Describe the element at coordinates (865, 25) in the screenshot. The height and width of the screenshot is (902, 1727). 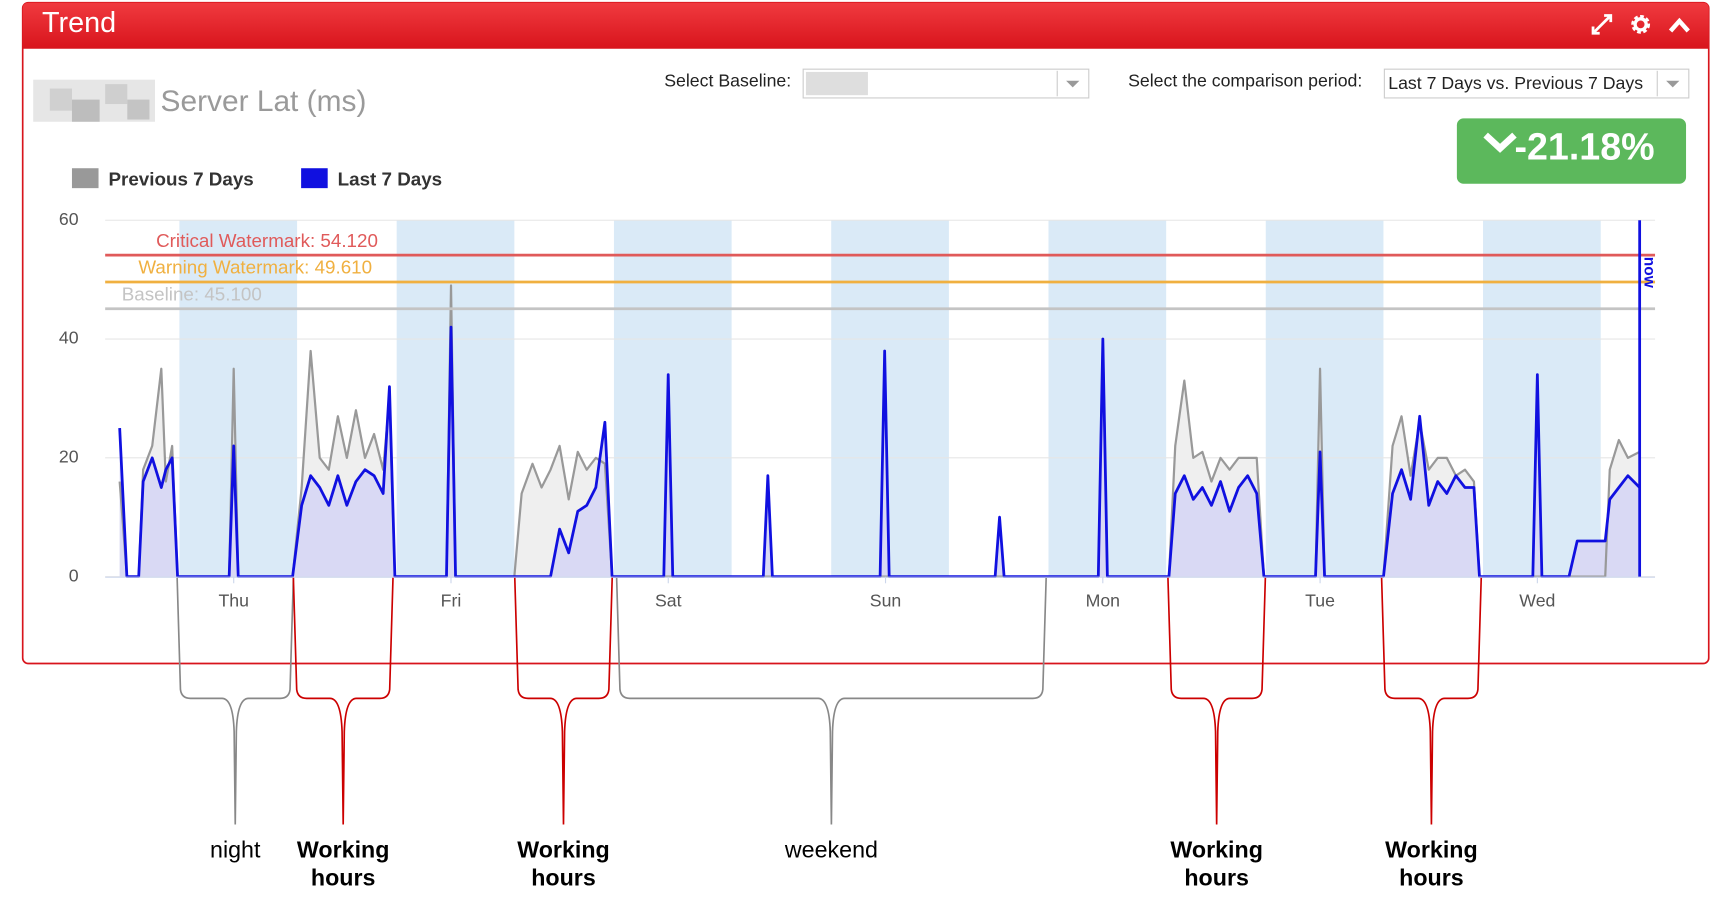
I see `panel-header` at that location.